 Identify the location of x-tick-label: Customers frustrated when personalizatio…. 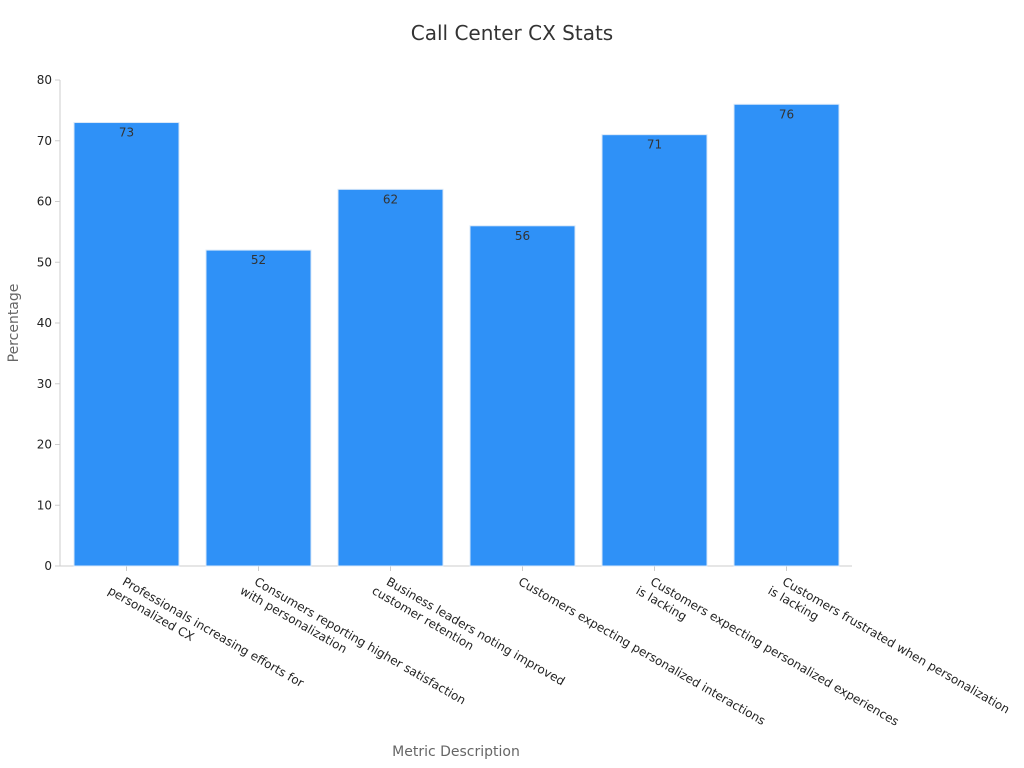
(889, 645).